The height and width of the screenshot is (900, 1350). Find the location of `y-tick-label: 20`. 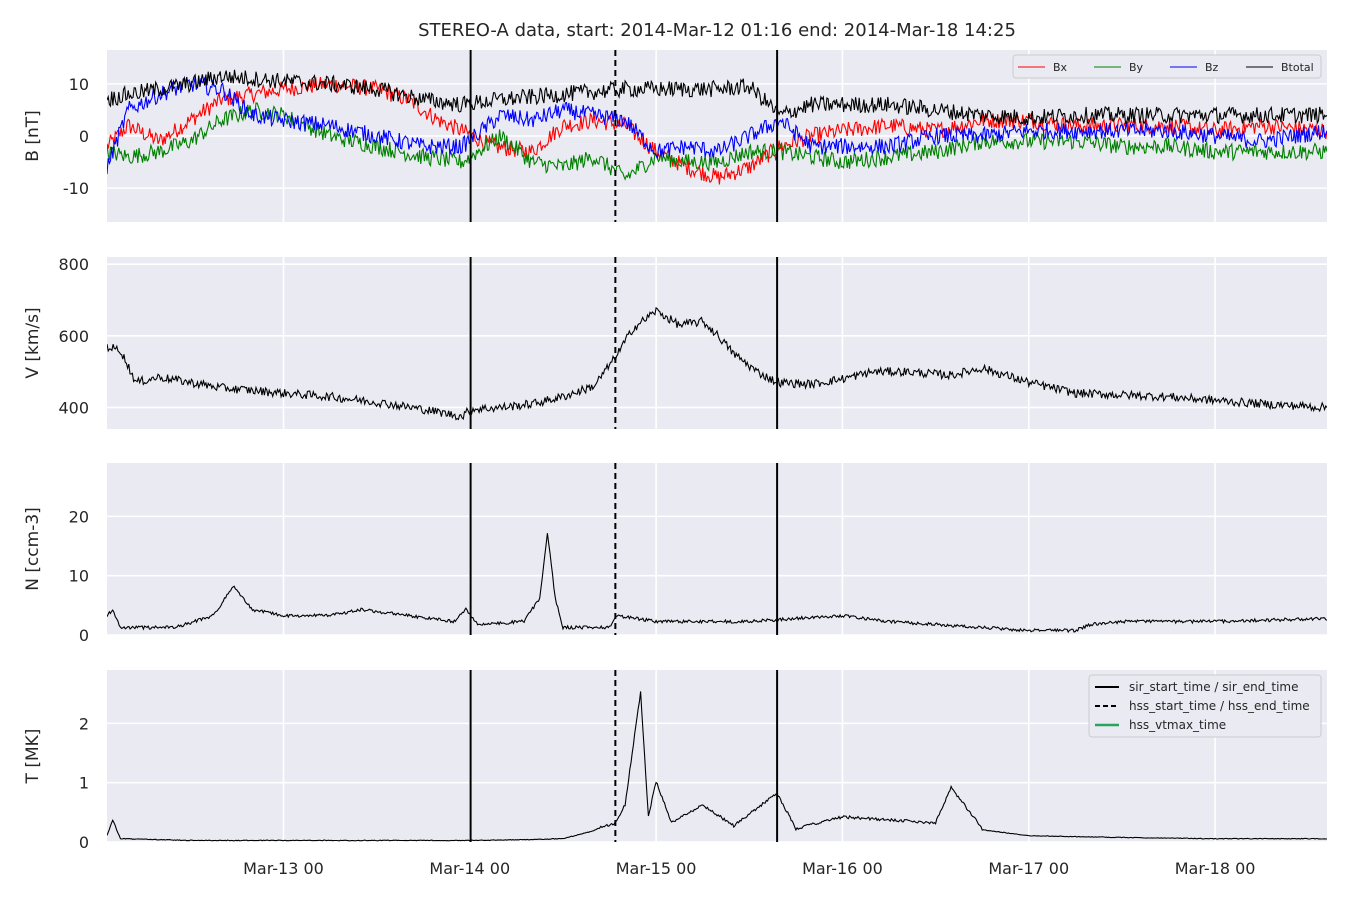

y-tick-label: 20 is located at coordinates (79, 516).